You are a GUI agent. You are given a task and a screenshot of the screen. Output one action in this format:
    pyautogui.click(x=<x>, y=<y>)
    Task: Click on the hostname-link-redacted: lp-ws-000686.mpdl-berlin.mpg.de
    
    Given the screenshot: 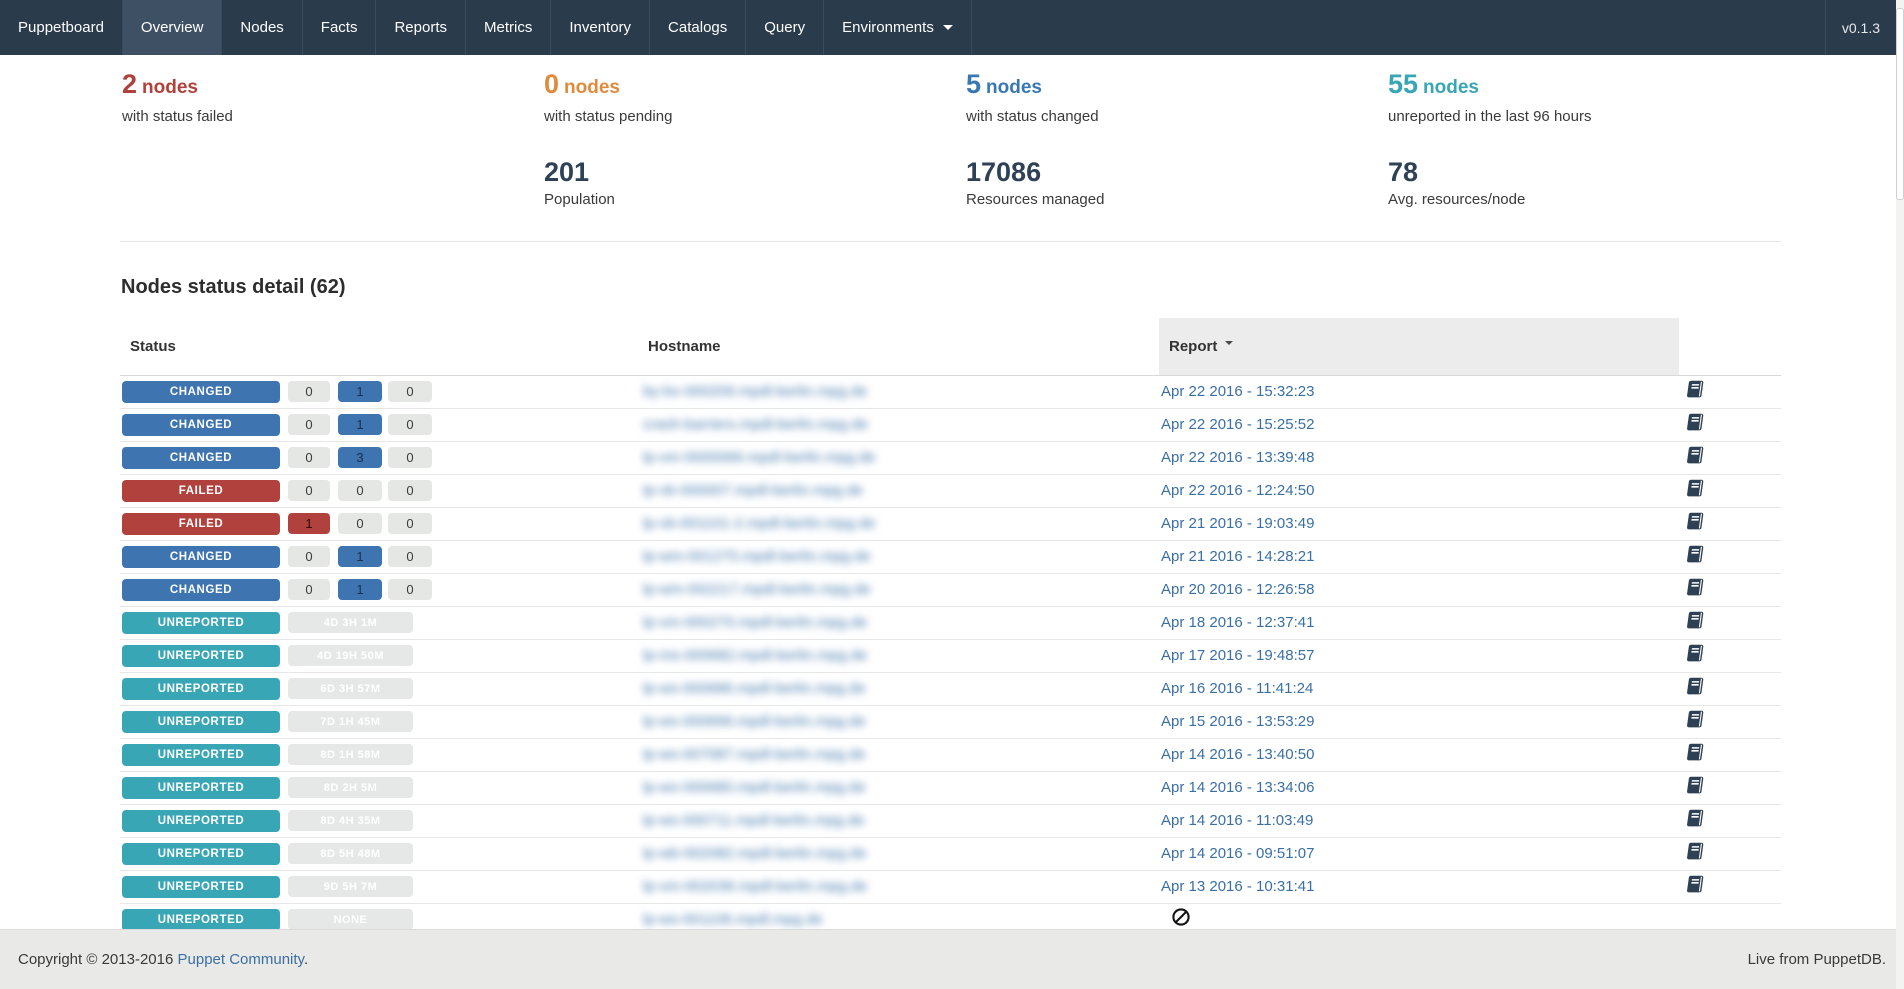 What is the action you would take?
    pyautogui.click(x=754, y=688)
    